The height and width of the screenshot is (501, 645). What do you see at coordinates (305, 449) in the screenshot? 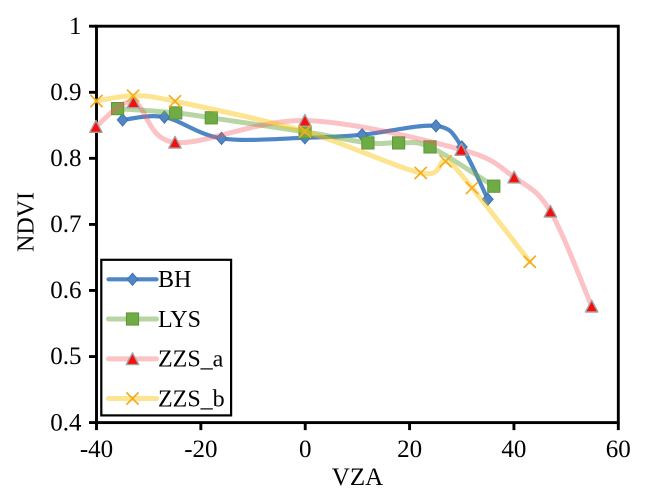
I see `svg-text: 0` at bounding box center [305, 449].